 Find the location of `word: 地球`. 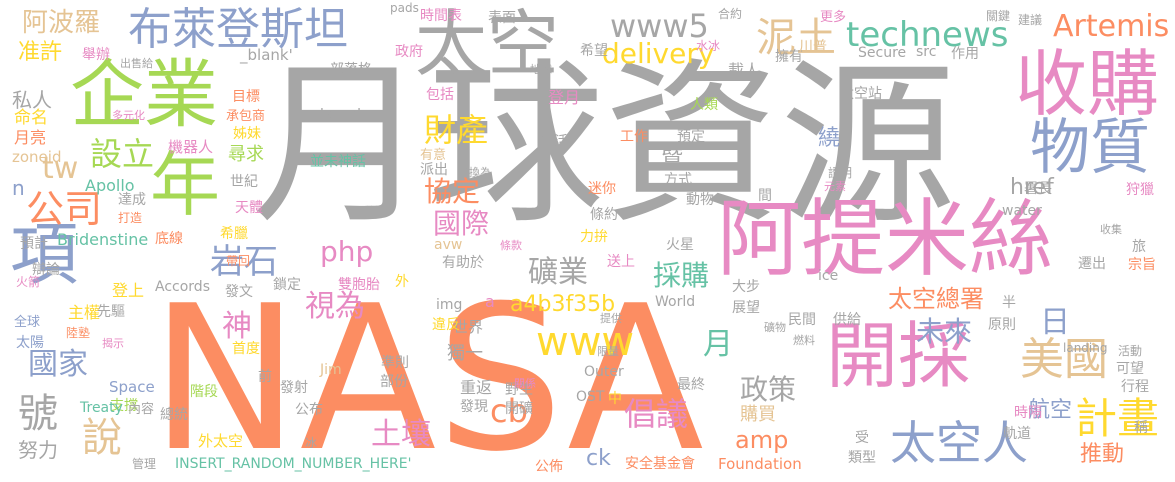

word: 地球 is located at coordinates (541, 69).